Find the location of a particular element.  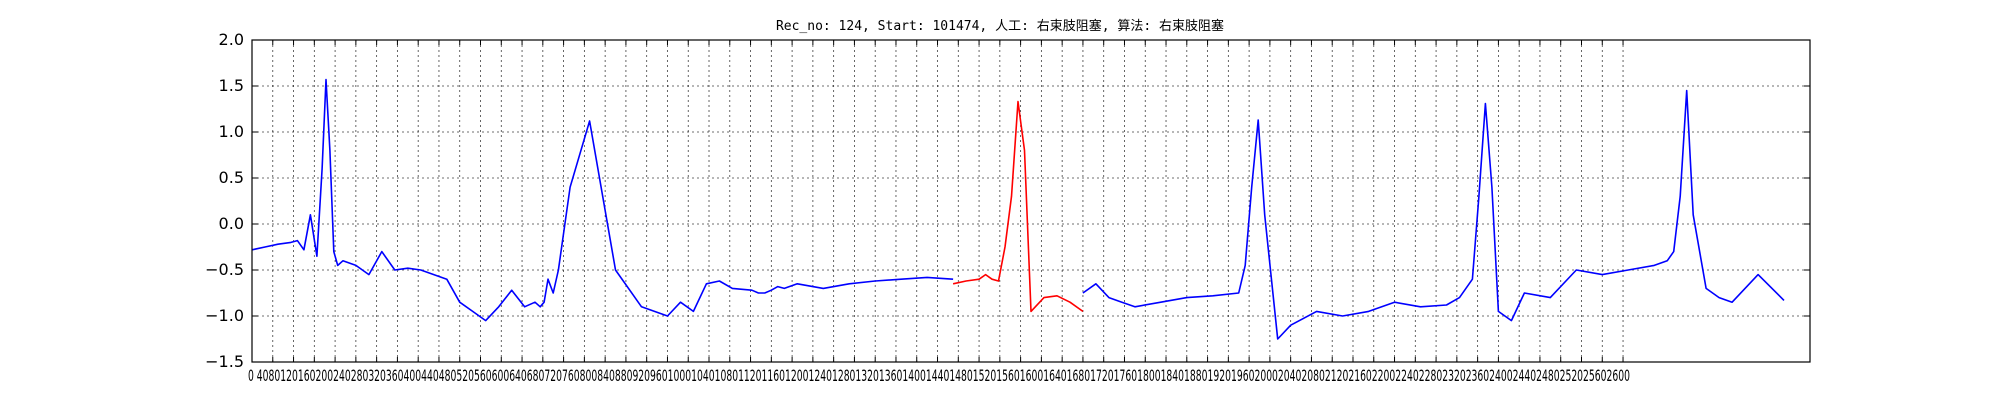

x-tick-label: 600 is located at coordinates (501, 375).